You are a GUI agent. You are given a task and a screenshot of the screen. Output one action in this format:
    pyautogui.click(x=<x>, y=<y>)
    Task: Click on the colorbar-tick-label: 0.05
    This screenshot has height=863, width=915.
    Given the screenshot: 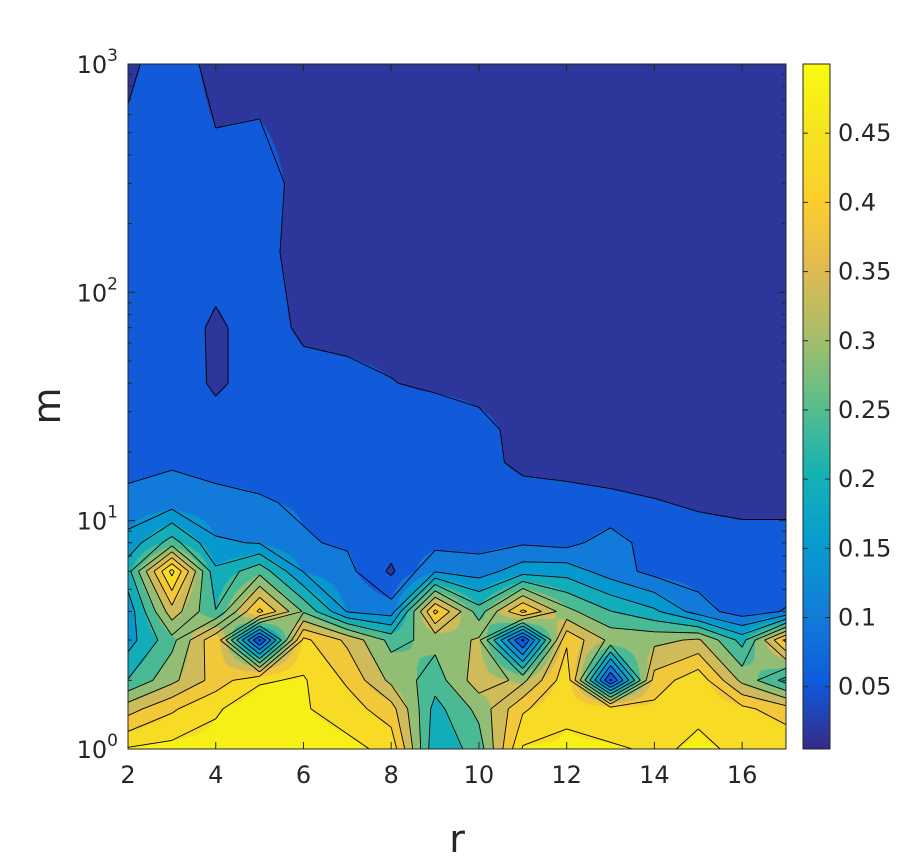 What is the action you would take?
    pyautogui.click(x=864, y=687)
    